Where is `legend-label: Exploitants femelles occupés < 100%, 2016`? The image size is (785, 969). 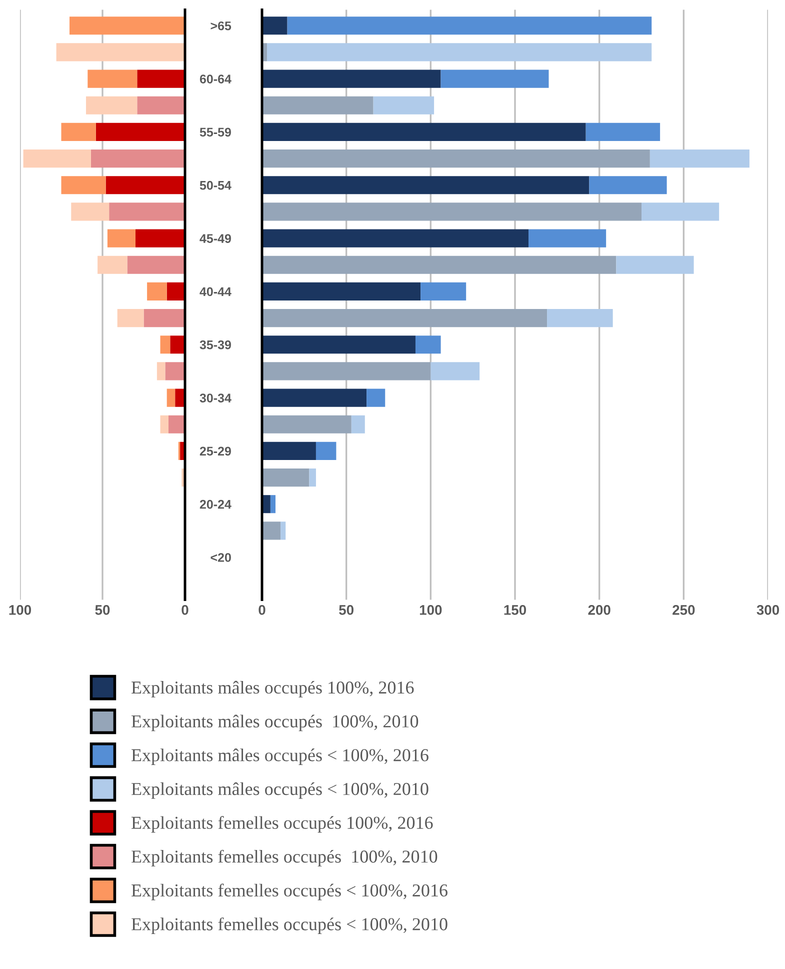
legend-label: Exploitants femelles occupés < 100%, 2016 is located at coordinates (289, 892).